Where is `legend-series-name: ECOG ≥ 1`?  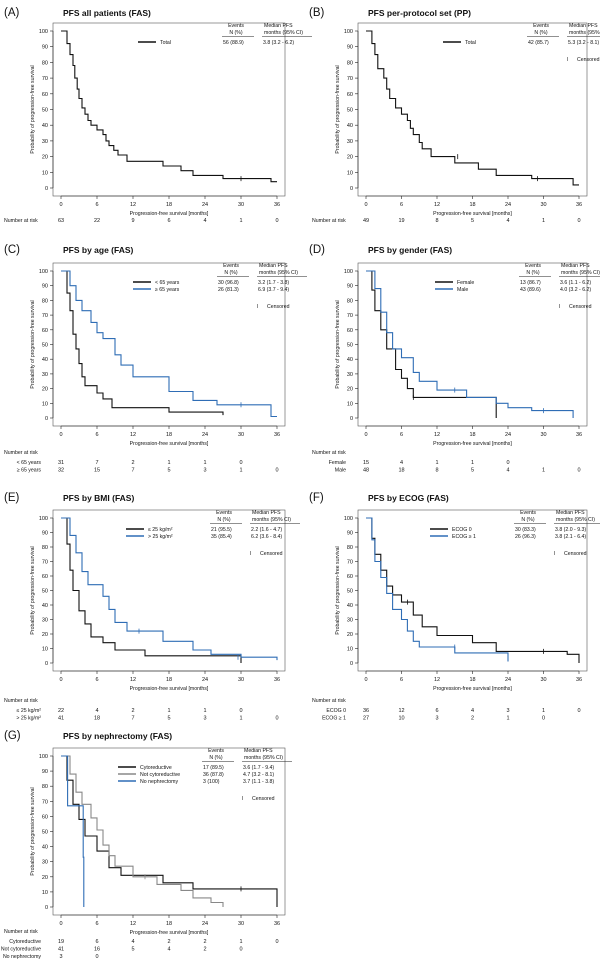
legend-series-name: ECOG ≥ 1 is located at coordinates (464, 537).